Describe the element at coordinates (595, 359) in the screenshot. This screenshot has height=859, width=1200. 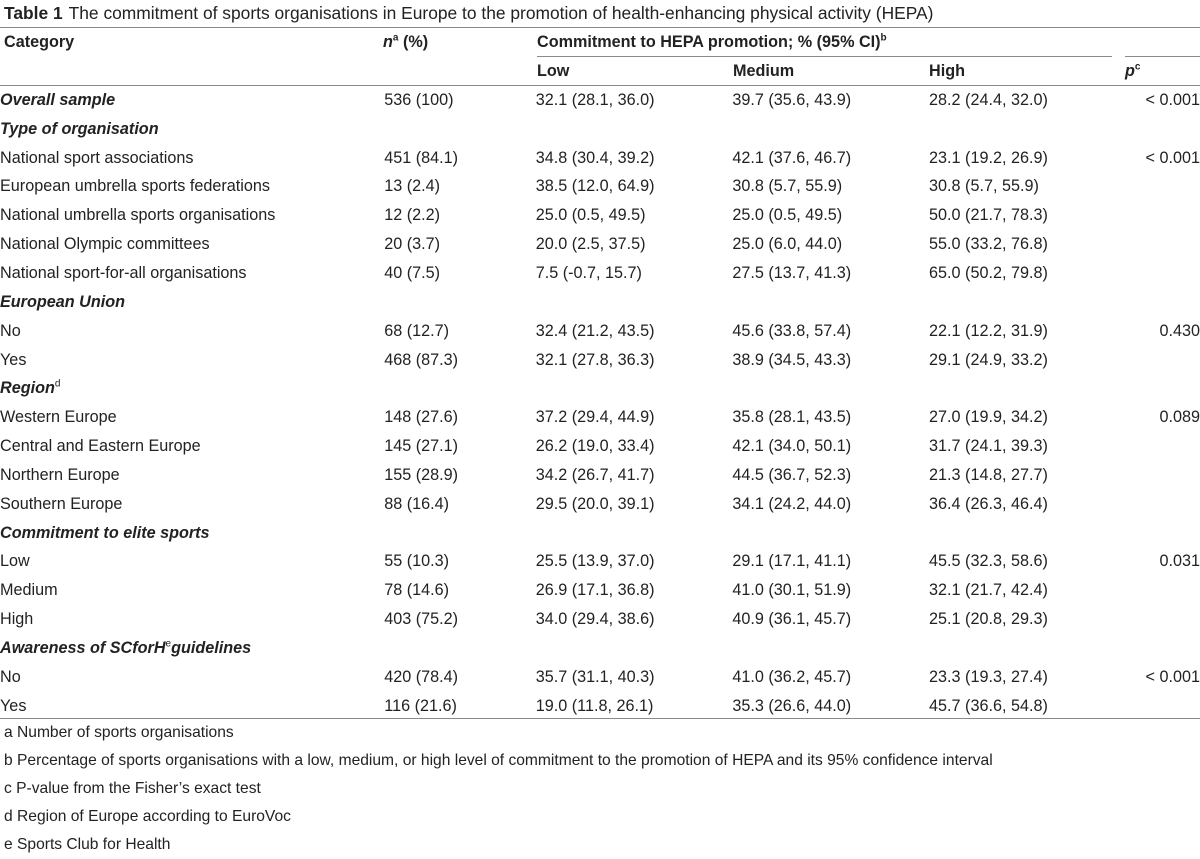
I see `low-cell: 32.1 (27.8, 36.3)` at that location.